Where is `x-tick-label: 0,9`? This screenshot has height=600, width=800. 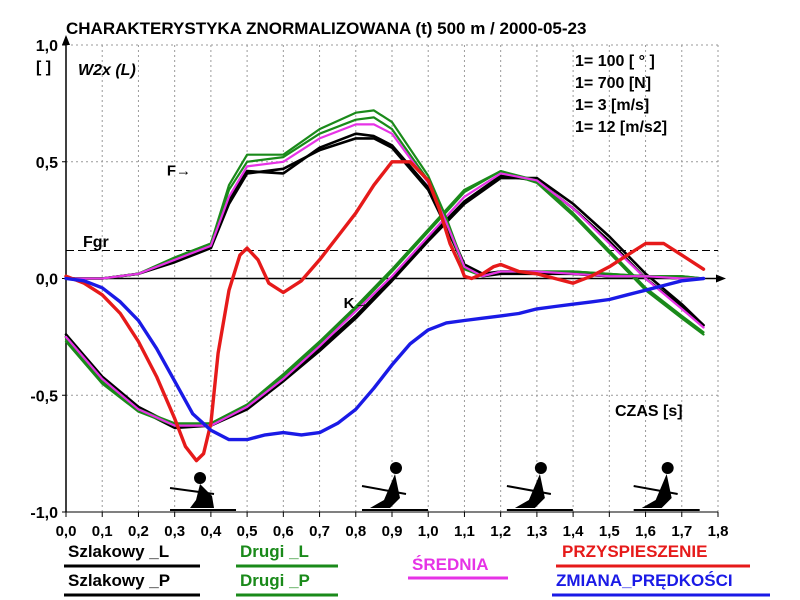
x-tick-label: 0,9 is located at coordinates (392, 531).